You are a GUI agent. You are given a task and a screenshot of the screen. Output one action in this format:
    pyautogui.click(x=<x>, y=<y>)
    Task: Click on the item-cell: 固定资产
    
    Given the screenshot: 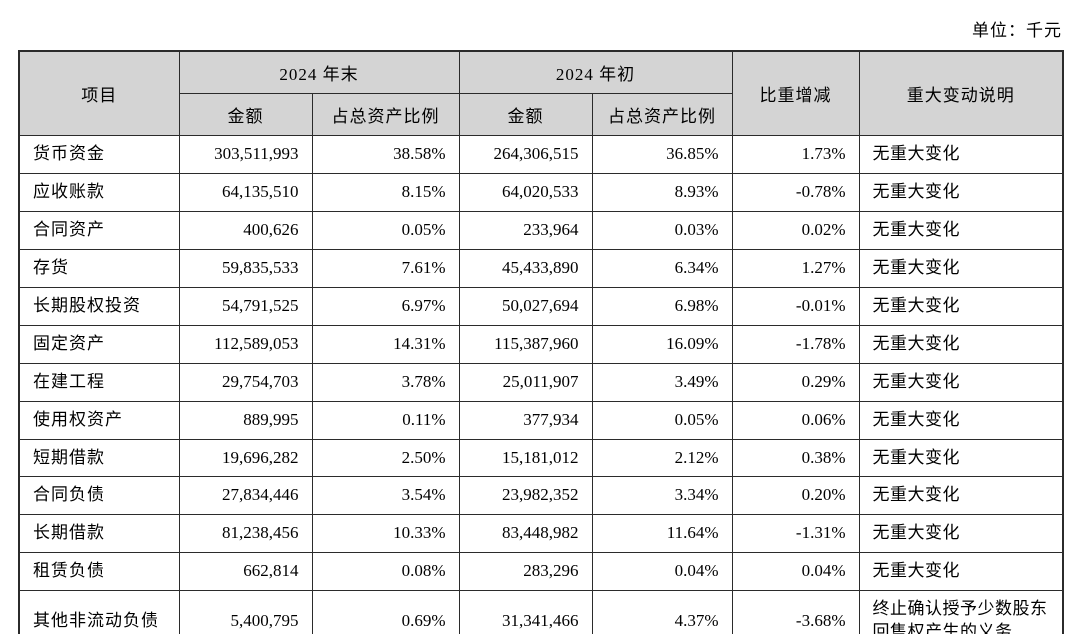 What is the action you would take?
    pyautogui.click(x=99, y=344)
    